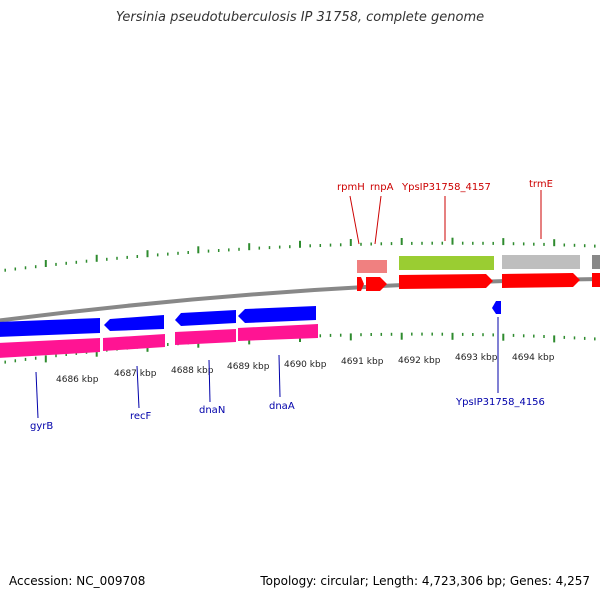  What do you see at coordinates (300, 254) in the screenshot?
I see `ruler-ticks-outer` at bounding box center [300, 254].